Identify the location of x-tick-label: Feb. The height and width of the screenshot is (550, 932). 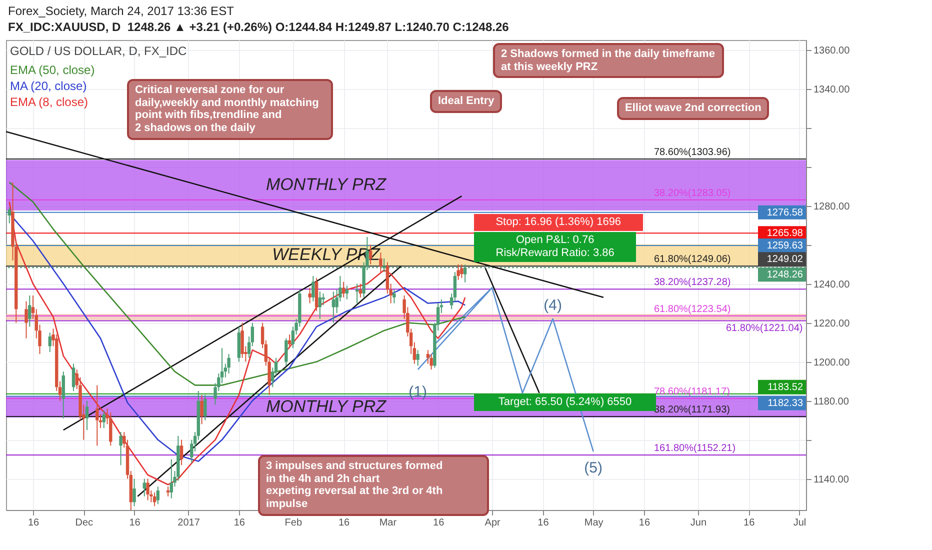
(293, 523).